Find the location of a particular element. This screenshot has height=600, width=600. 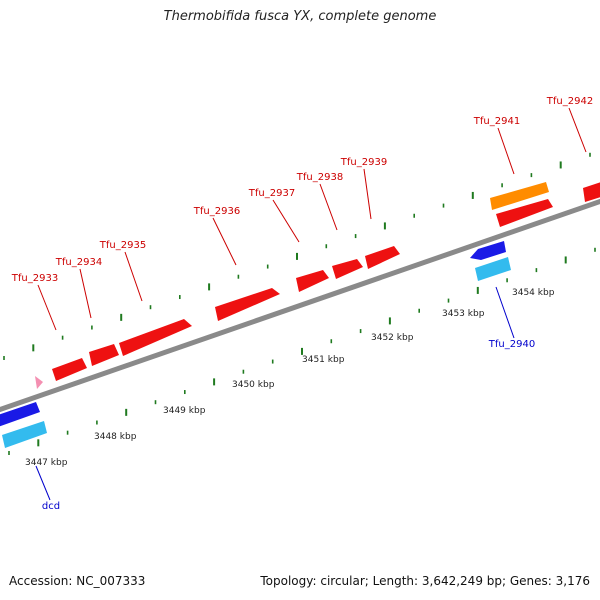

scale-label: 3453 kbp is located at coordinates (463, 314).